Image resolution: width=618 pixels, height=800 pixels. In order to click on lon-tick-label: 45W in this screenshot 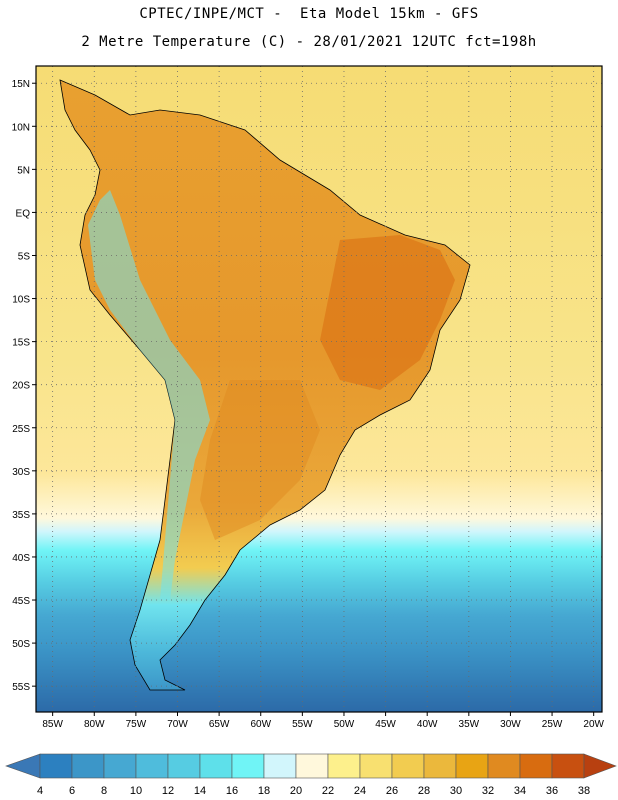, I will do `click(385, 724)`.